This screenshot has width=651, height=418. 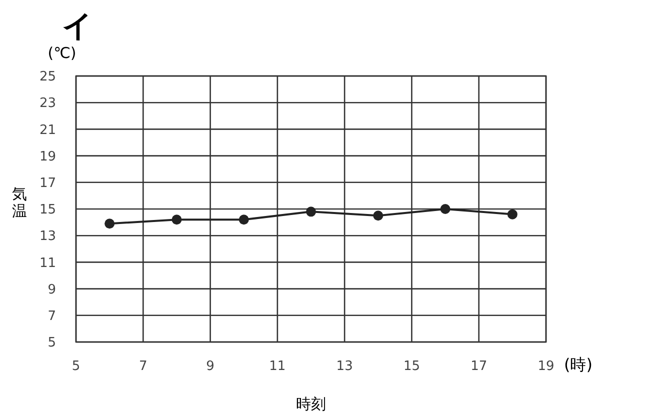 I want to click on y-axis-title: 気温, so click(x=19, y=202).